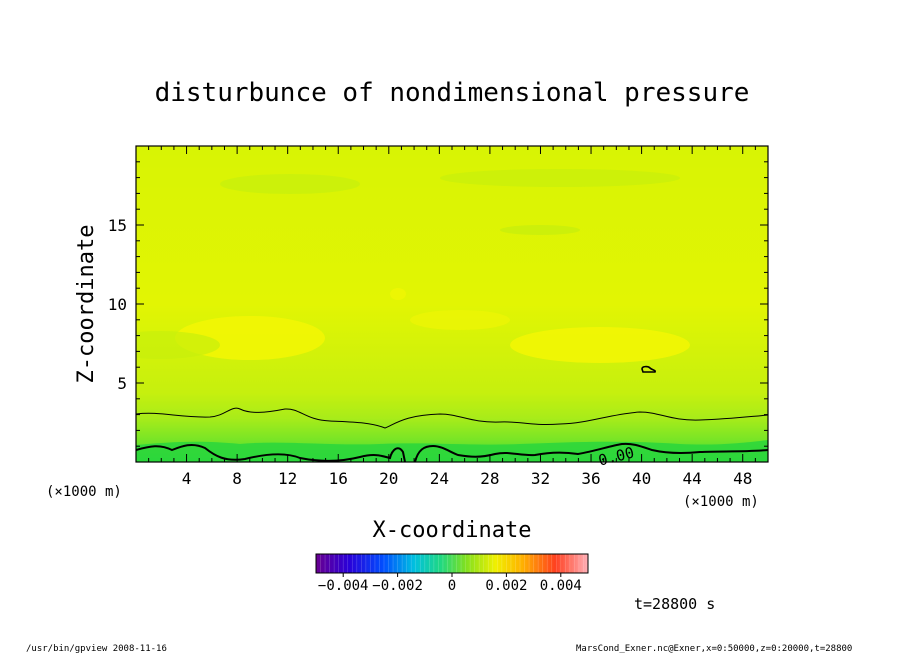  What do you see at coordinates (237, 478) in the screenshot?
I see `x-tick-label: 8` at bounding box center [237, 478].